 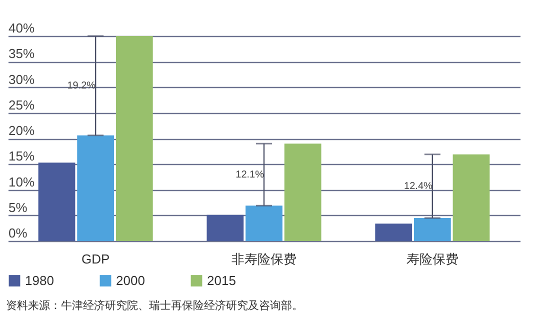 What do you see at coordinates (21, 54) in the screenshot?
I see `y-tick-label: 35%` at bounding box center [21, 54].